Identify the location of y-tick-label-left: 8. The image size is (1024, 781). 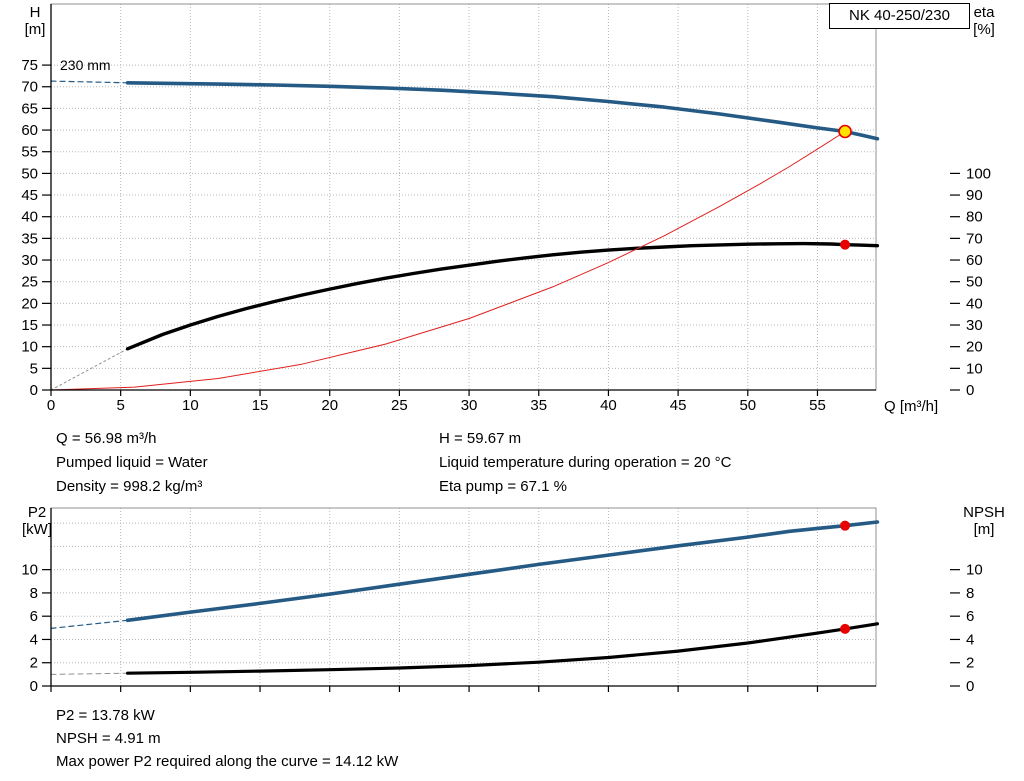
(34, 593).